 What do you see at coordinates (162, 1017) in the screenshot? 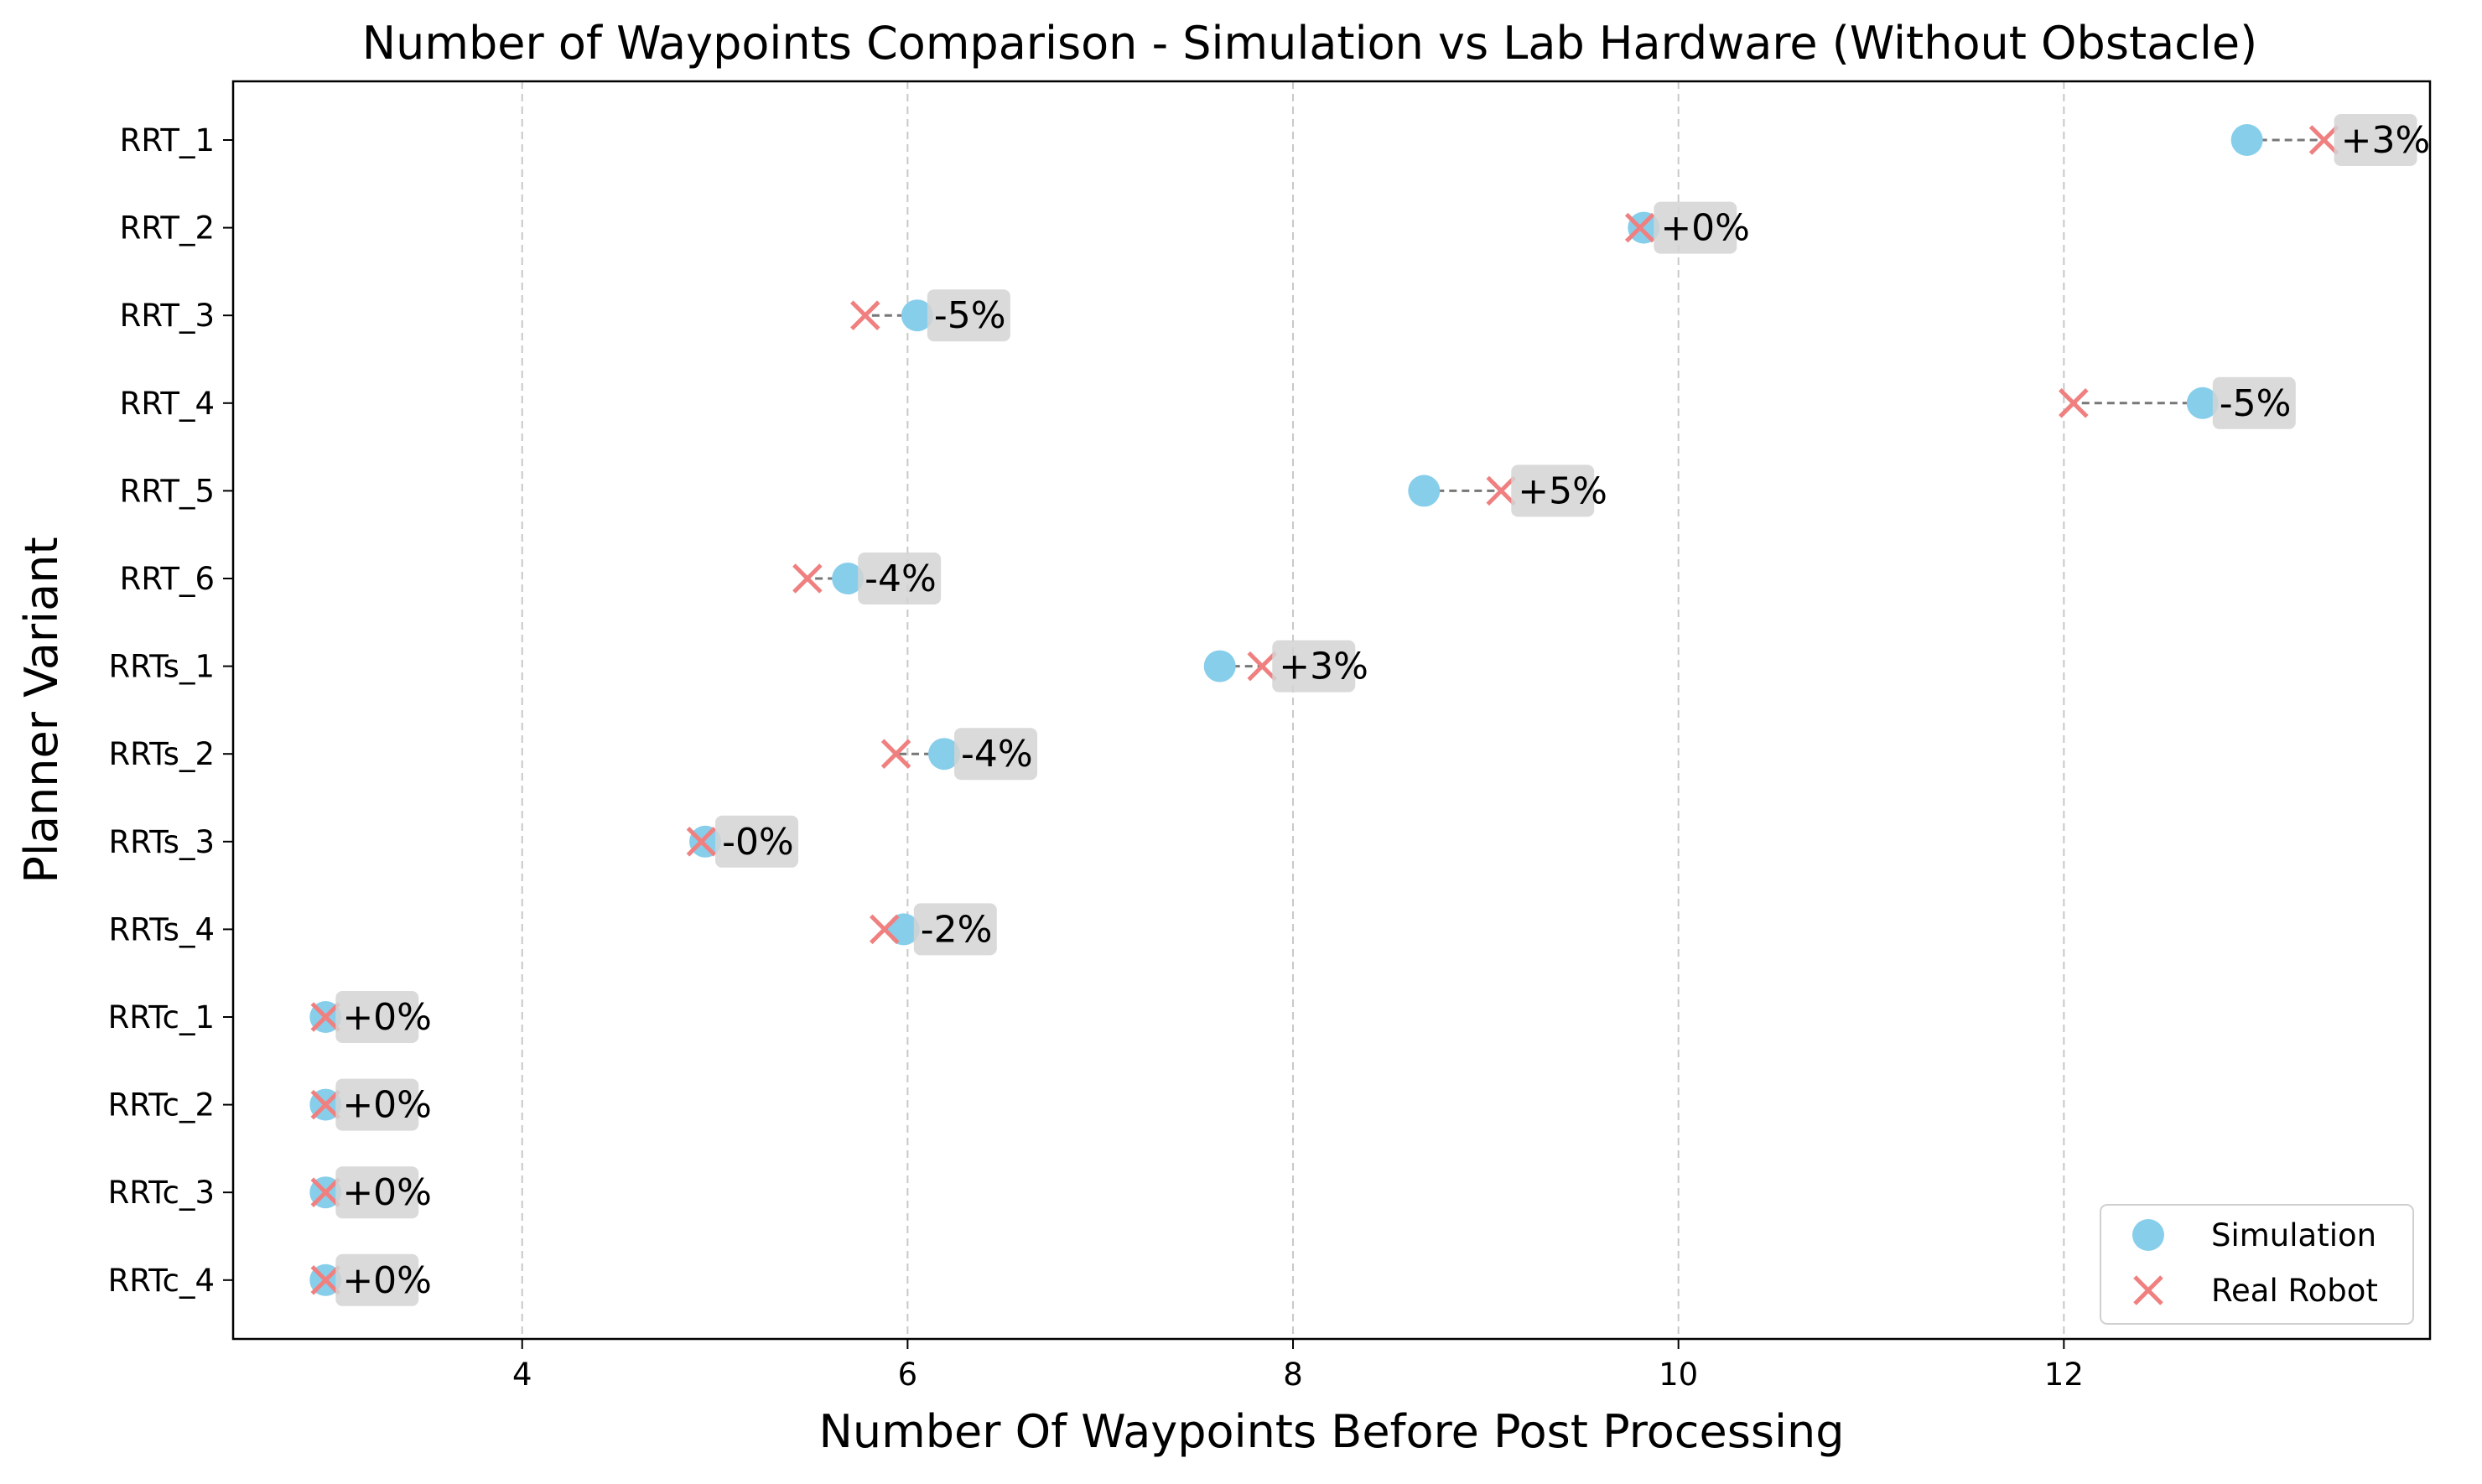
I see `y-tick-label: RRTc_1` at bounding box center [162, 1017].